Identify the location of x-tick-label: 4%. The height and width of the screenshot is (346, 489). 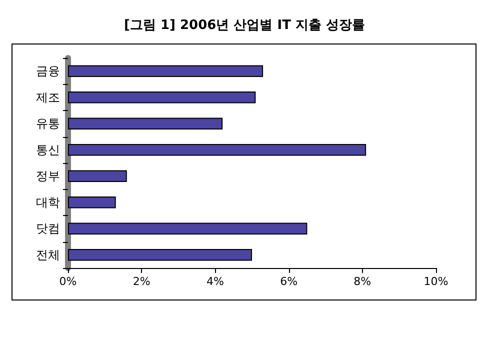
(215, 281).